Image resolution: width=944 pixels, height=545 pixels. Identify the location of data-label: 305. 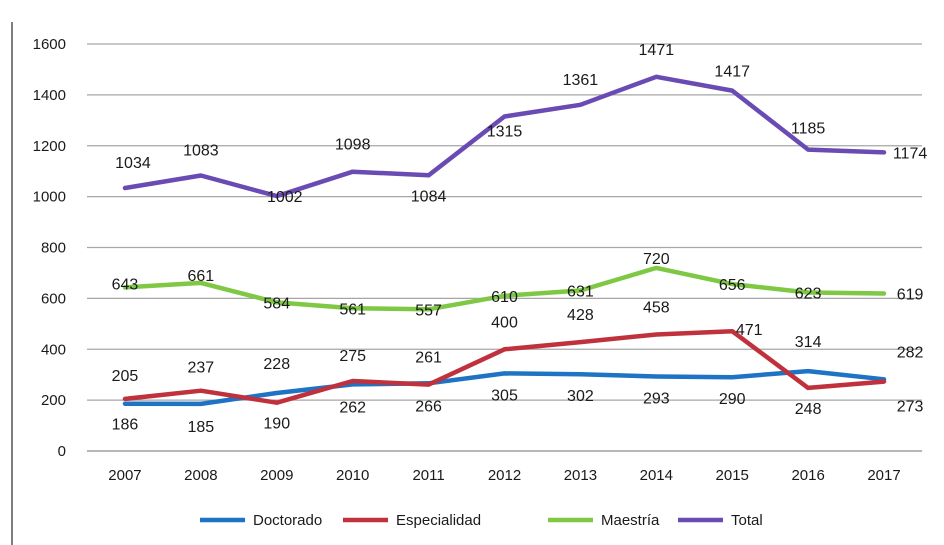
(504, 395).